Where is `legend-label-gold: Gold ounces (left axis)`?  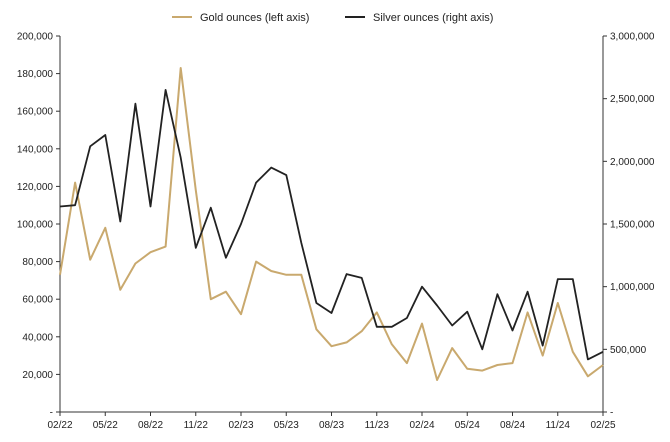 legend-label-gold: Gold ounces (left axis) is located at coordinates (254, 18).